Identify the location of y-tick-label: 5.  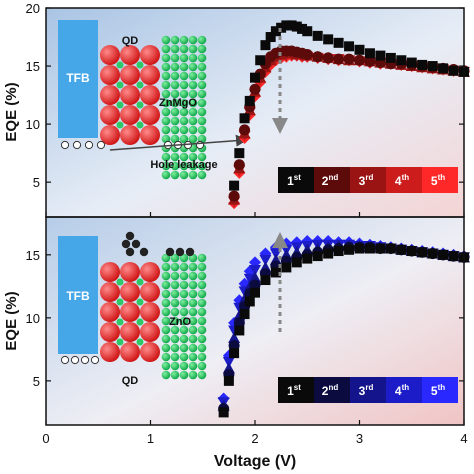
(36, 381).